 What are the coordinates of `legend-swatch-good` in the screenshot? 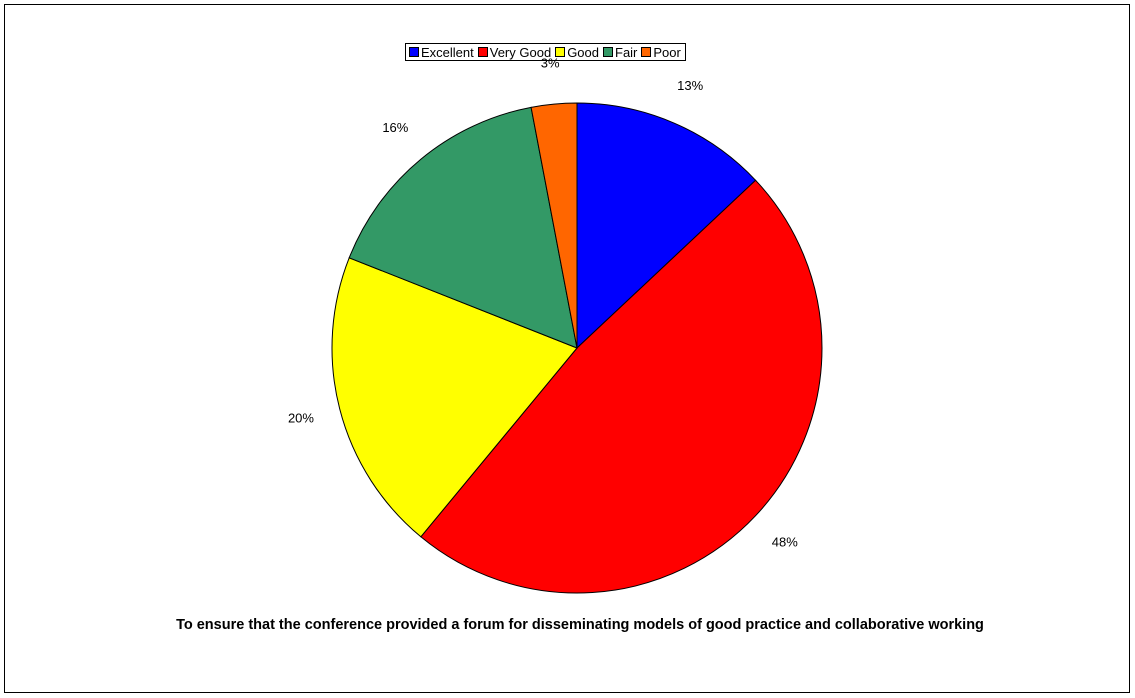 It's located at (560, 52).